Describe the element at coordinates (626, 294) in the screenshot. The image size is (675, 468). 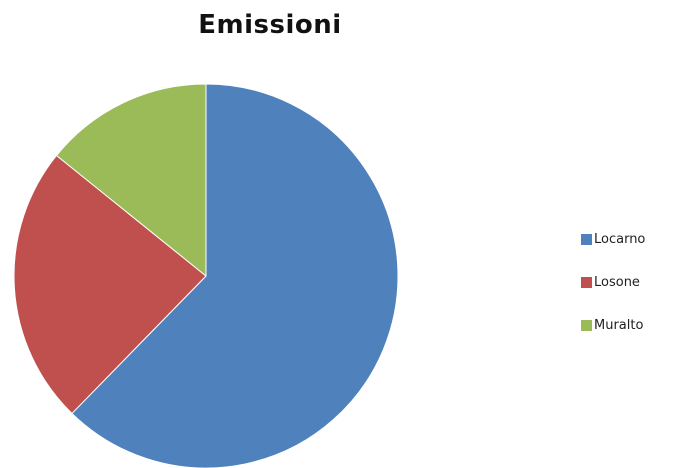
I see `legend: Locarno Losone Muralto` at that location.